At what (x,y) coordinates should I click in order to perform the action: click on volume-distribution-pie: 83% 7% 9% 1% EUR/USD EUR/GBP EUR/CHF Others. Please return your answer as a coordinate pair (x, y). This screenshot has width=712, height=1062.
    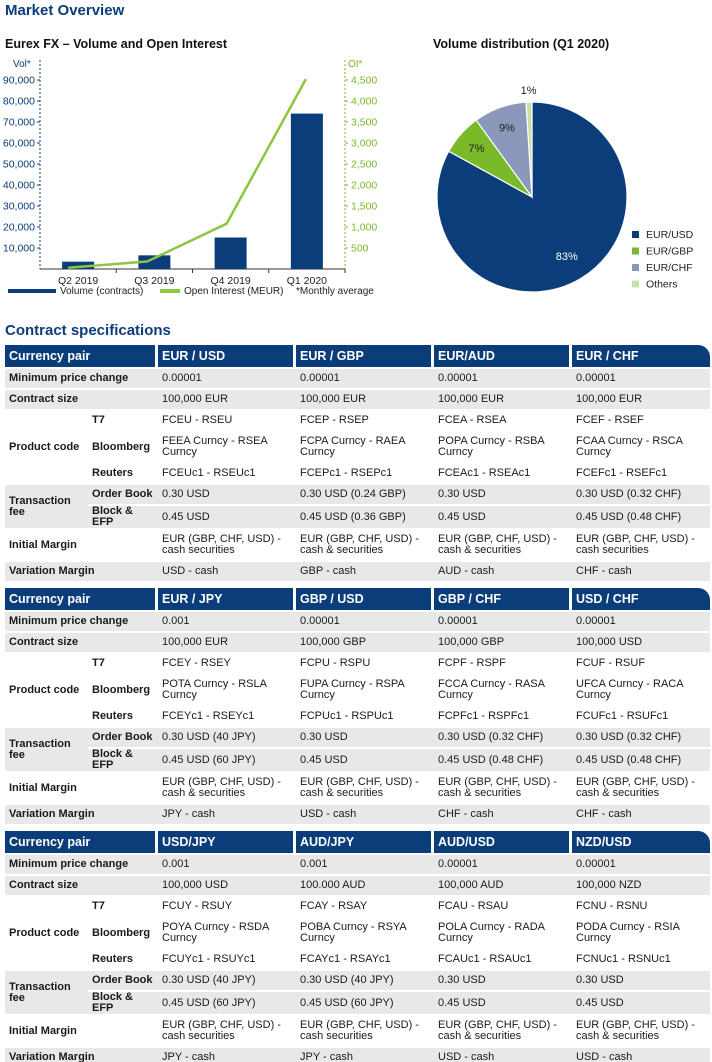
    Looking at the image, I should click on (565, 189).